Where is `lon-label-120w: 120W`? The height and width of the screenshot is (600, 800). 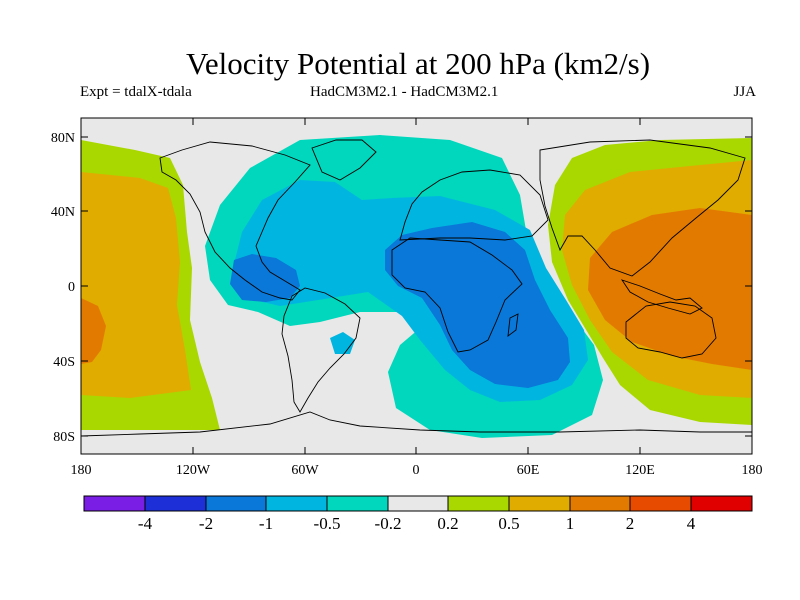 lon-label-120w: 120W is located at coordinates (193, 470).